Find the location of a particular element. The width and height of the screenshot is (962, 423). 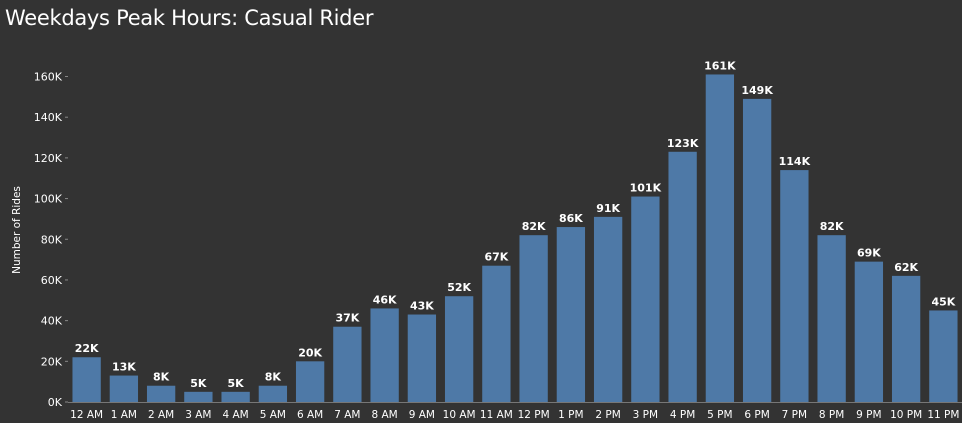

y-axis-label: Number of Rides is located at coordinates (17, 230).